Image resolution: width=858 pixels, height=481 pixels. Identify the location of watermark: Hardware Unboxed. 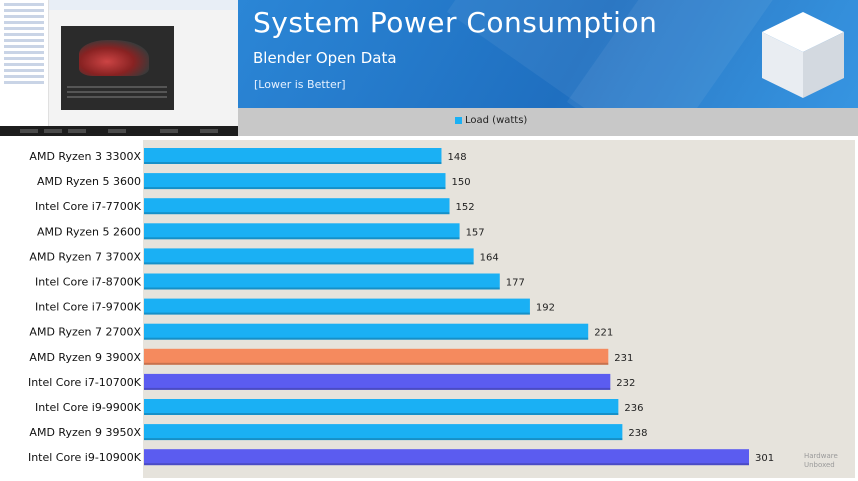
(821, 461).